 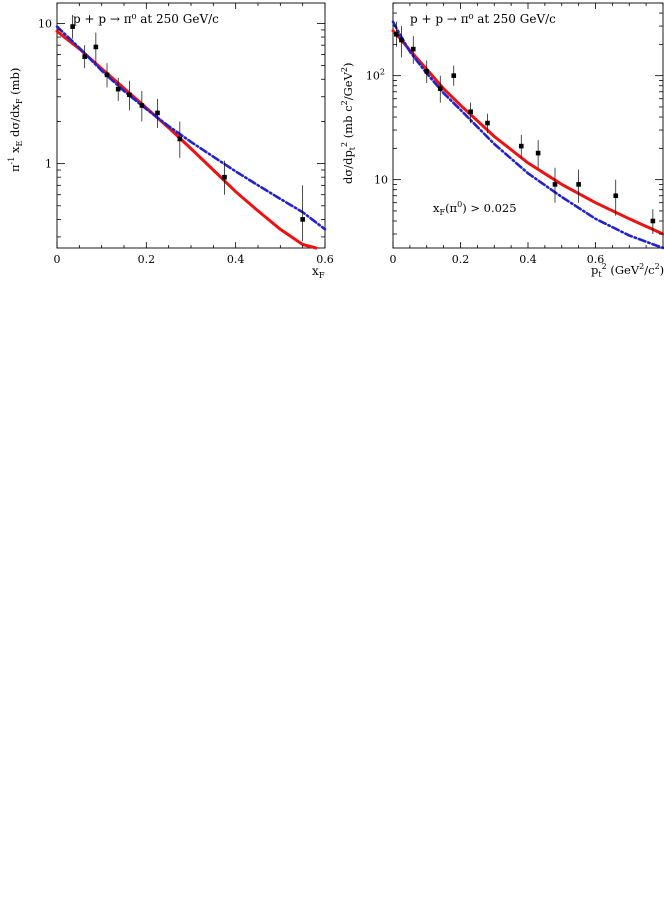 I want to click on axis-ticks-left: 0 0.2 0.4 0.6 1 10, so click(x=186, y=134).